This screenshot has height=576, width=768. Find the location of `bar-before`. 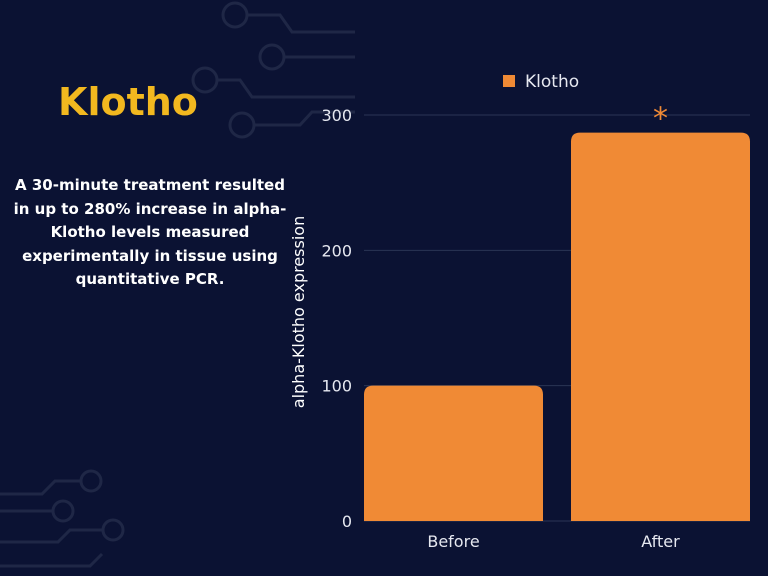

bar-before is located at coordinates (453, 453).